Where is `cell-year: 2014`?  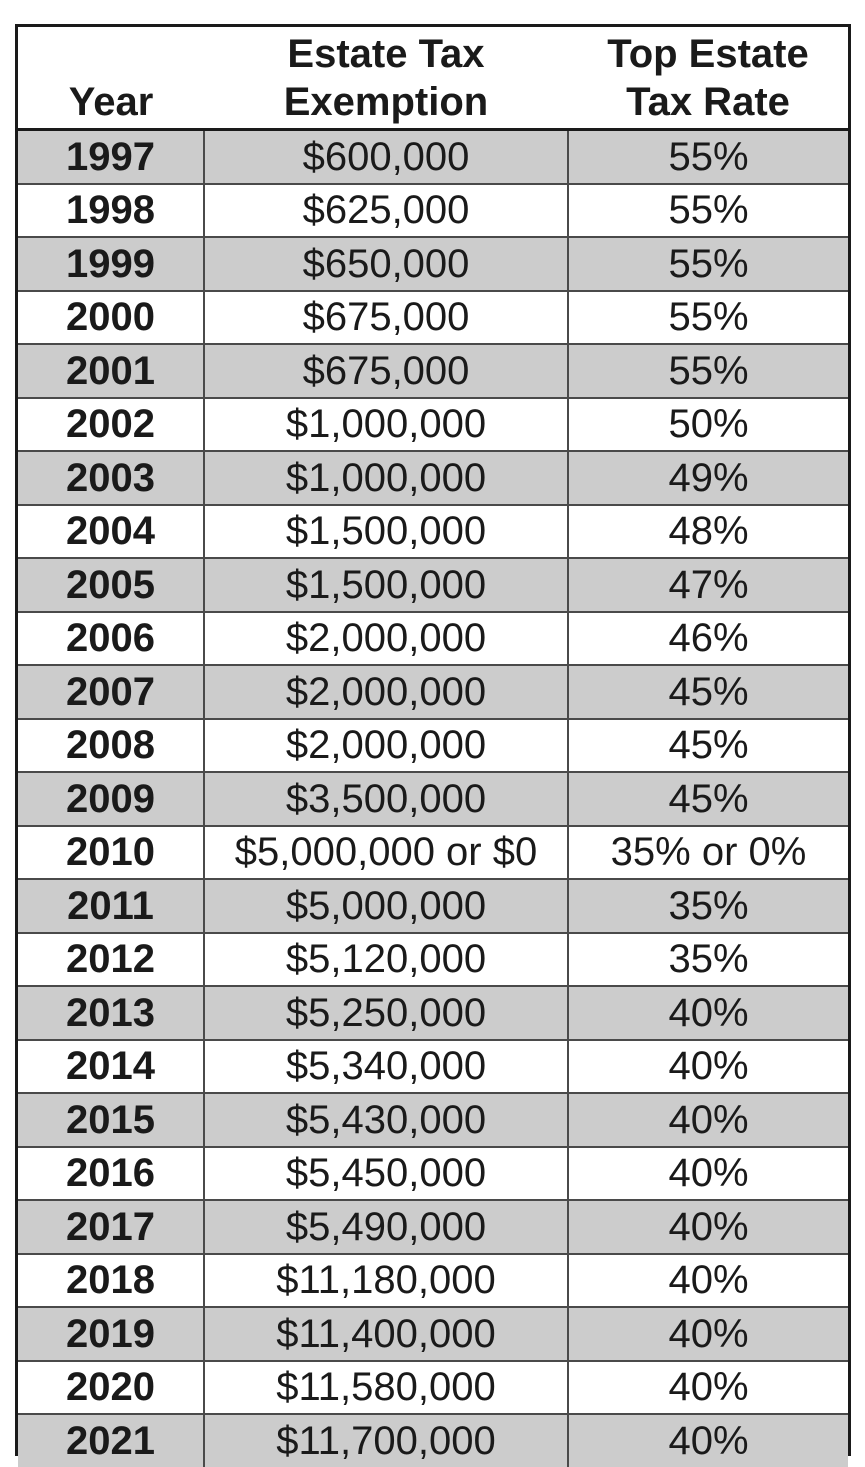
cell-year: 2014 is located at coordinates (111, 1065).